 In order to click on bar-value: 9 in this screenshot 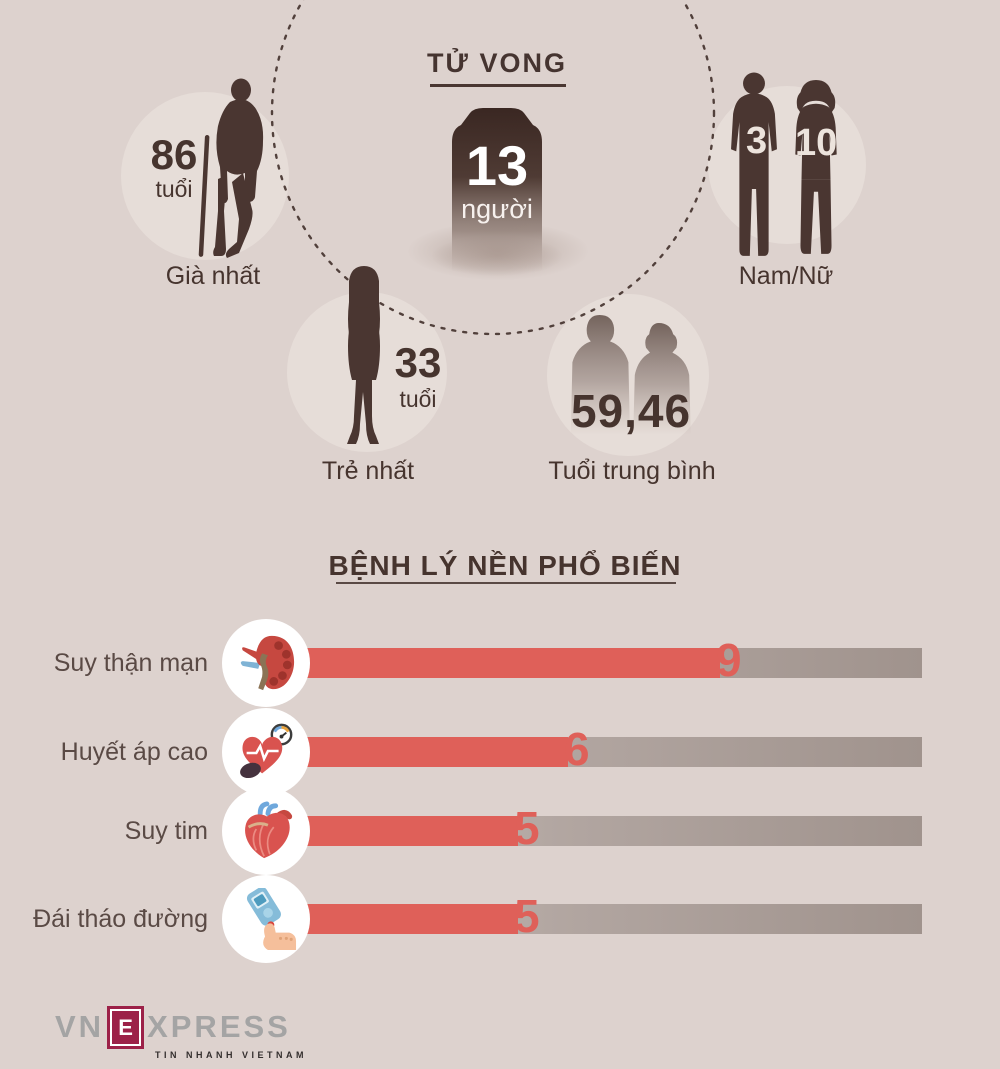, I will do `click(729, 660)`.